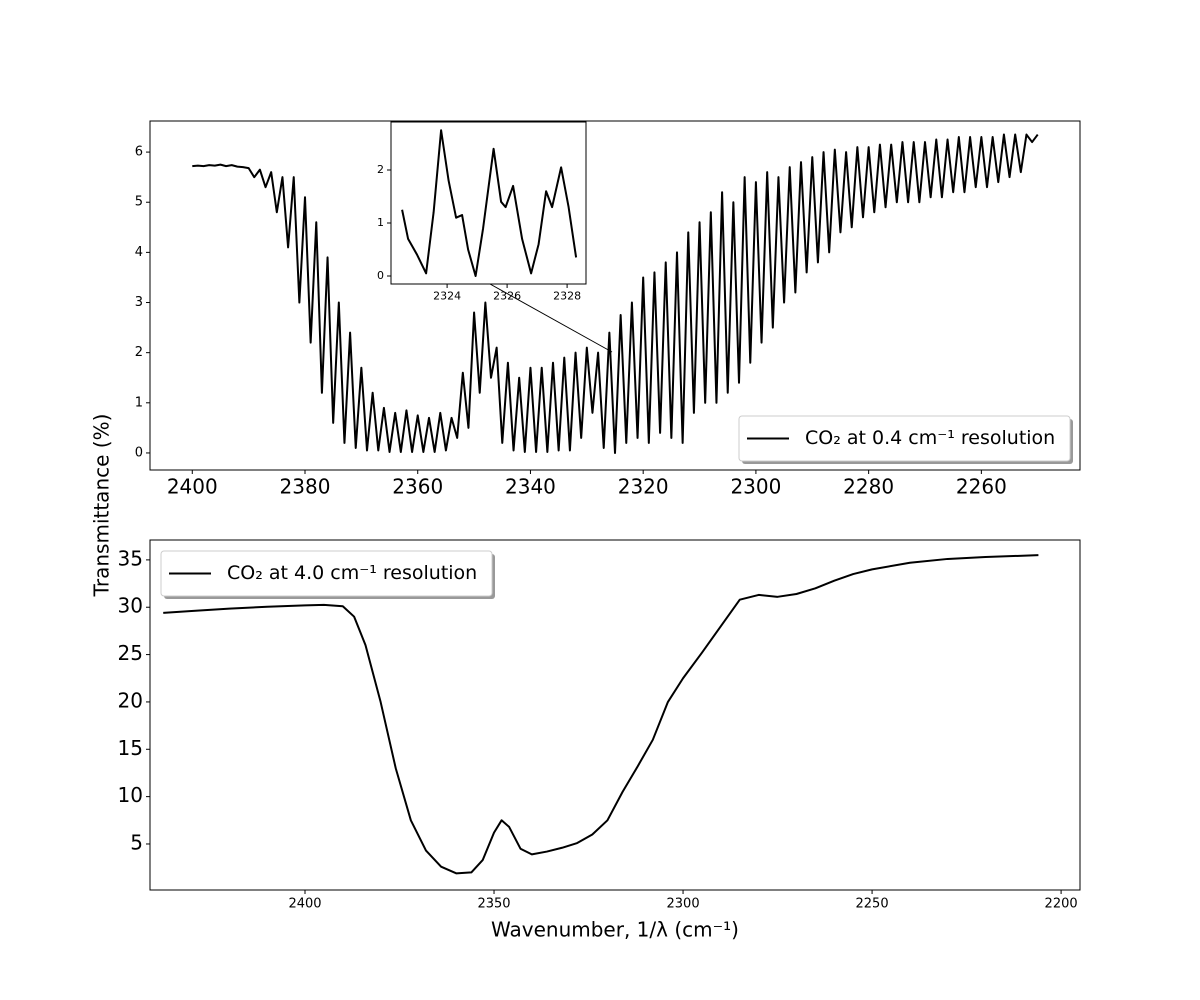  Describe the element at coordinates (551, 318) in the screenshot. I see `inset-connector` at that location.